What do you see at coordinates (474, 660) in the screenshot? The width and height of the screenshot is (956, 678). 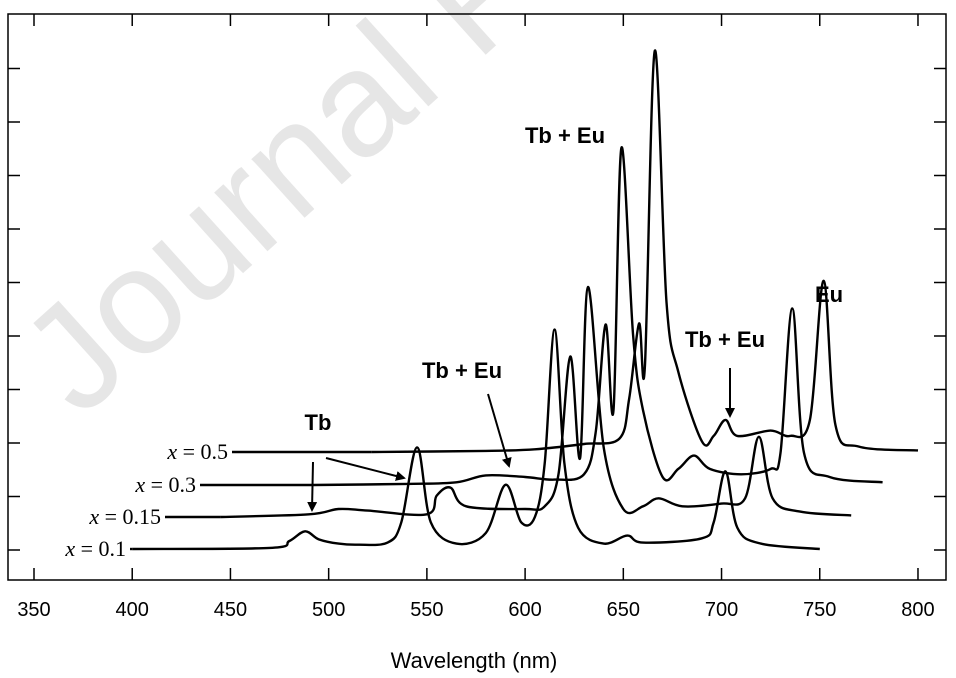 I see `x-axis-title: Wavelength (nm)` at bounding box center [474, 660].